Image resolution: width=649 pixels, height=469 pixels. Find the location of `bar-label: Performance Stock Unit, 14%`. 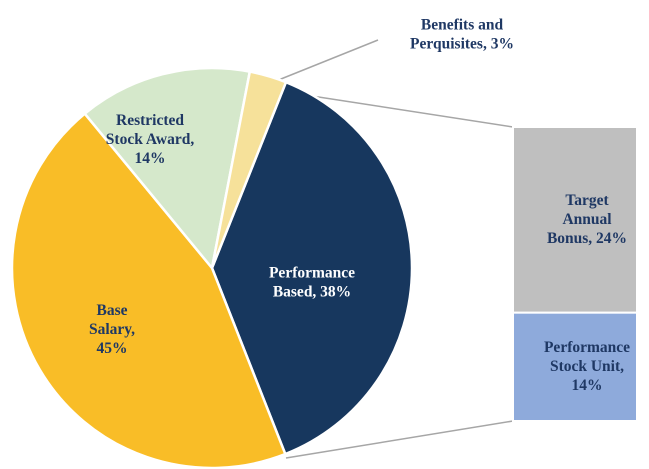

bar-label: Performance Stock Unit, 14% is located at coordinates (587, 365).